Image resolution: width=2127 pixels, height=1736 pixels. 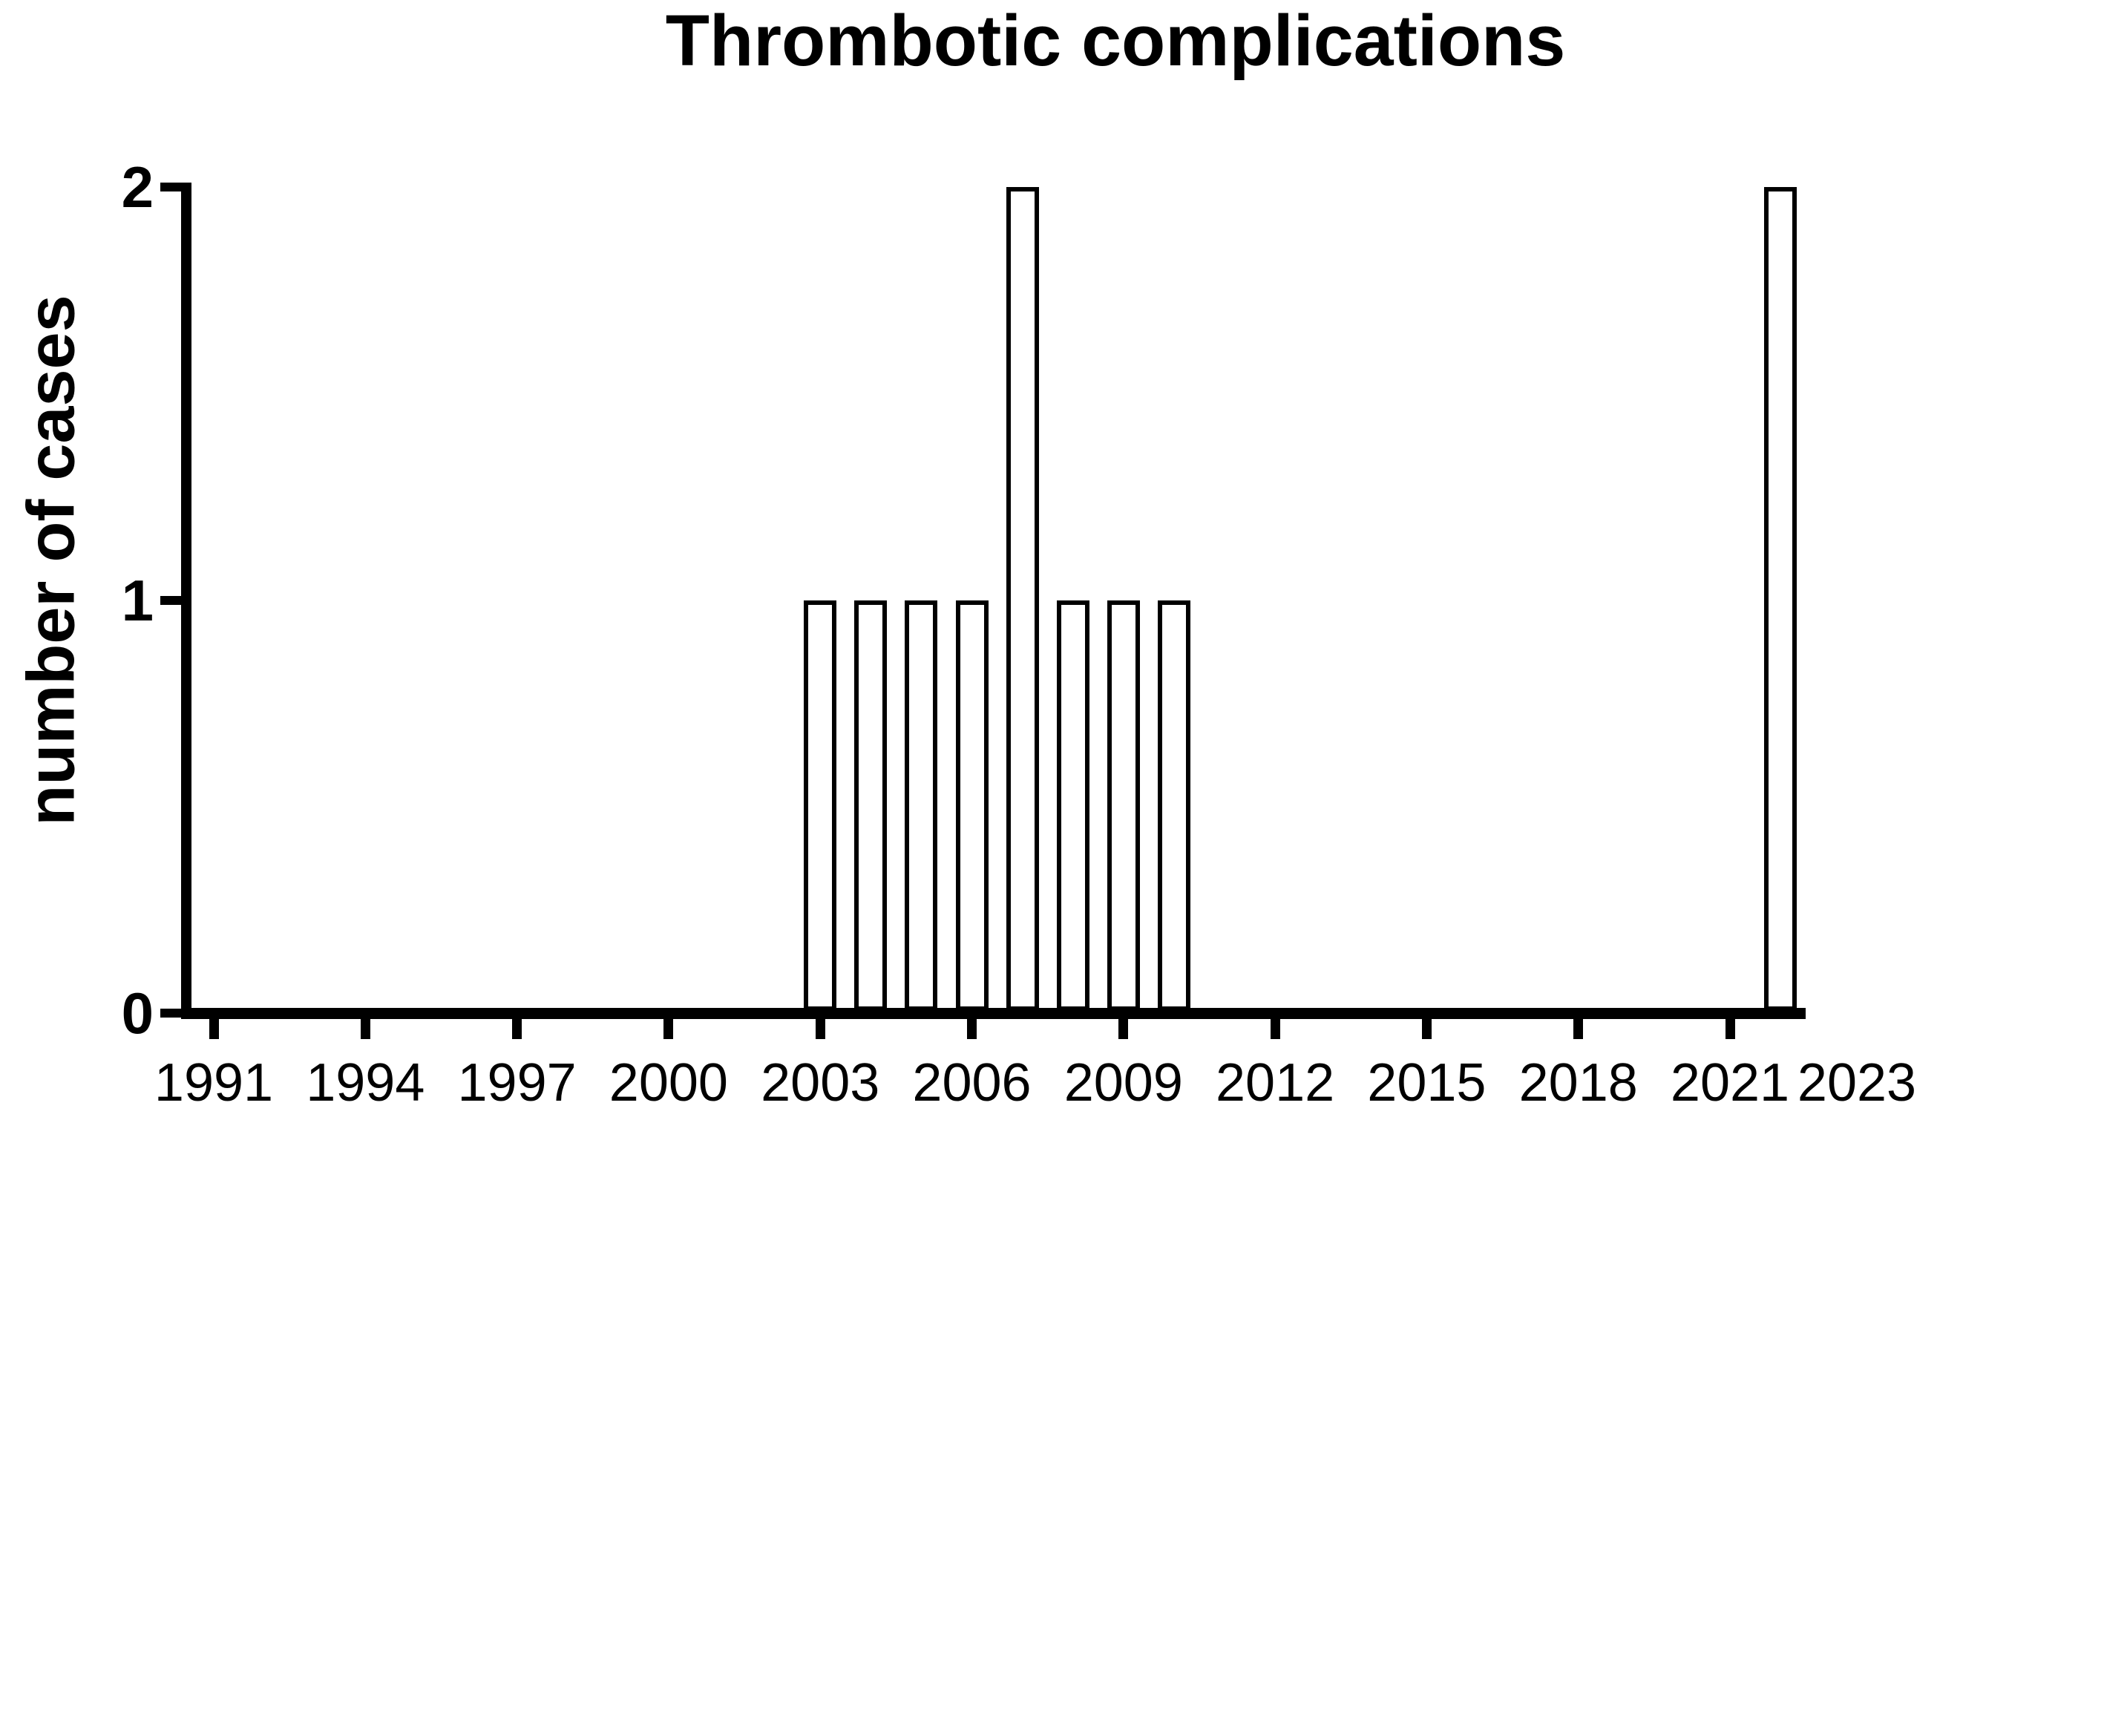 What do you see at coordinates (972, 805) in the screenshot?
I see `bar-2006` at bounding box center [972, 805].